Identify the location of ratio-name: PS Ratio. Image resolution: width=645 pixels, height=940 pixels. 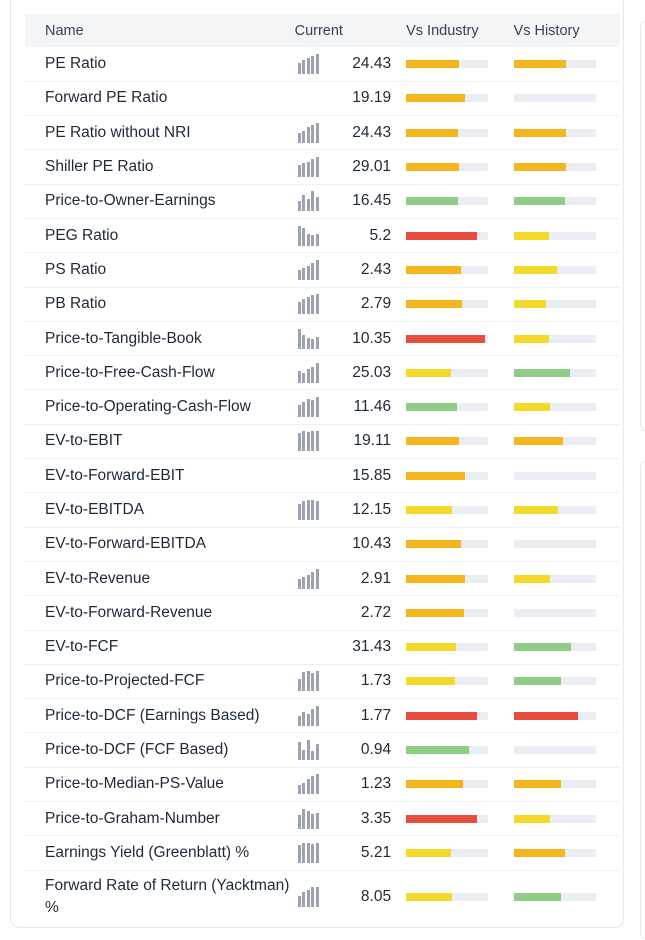
(76, 269).